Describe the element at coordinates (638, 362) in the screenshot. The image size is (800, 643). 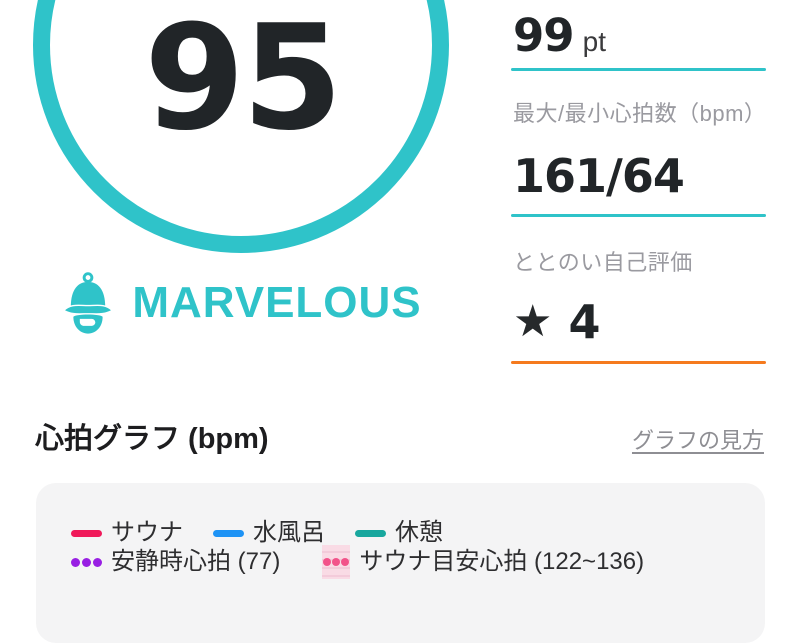
I see `divider-orange` at that location.